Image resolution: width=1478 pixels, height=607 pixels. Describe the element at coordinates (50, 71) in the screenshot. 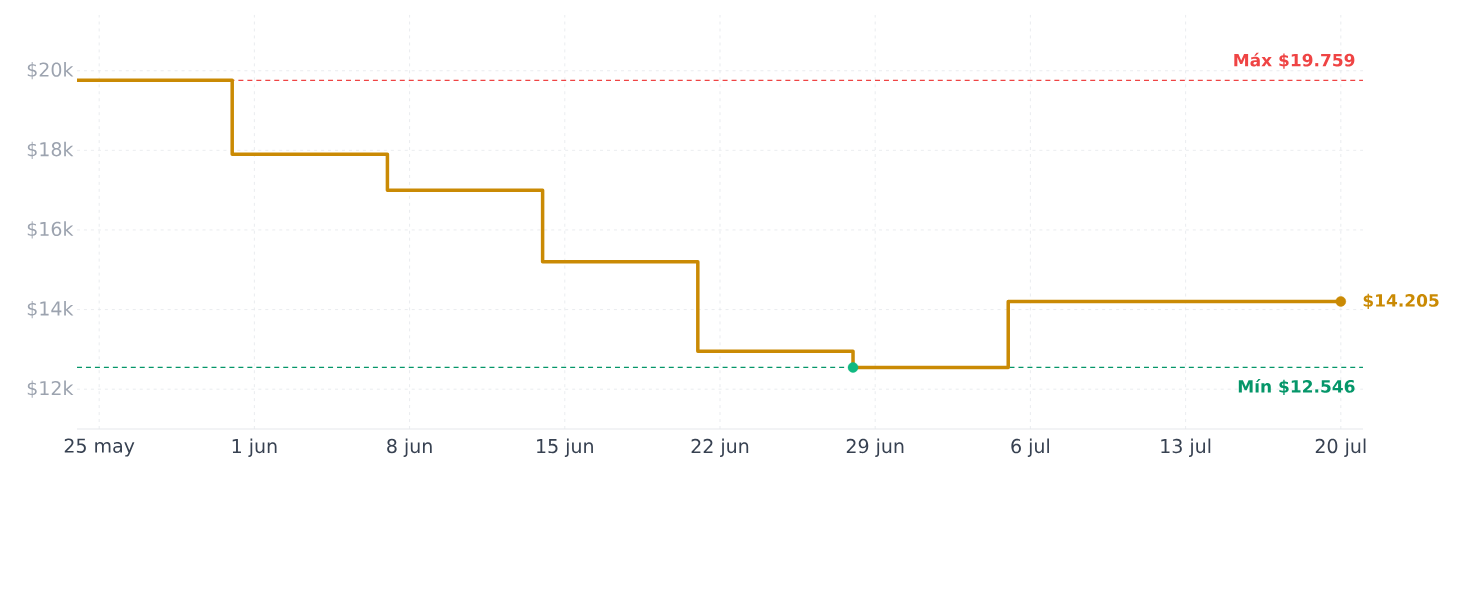

I see `y-tick-label: $20k` at that location.